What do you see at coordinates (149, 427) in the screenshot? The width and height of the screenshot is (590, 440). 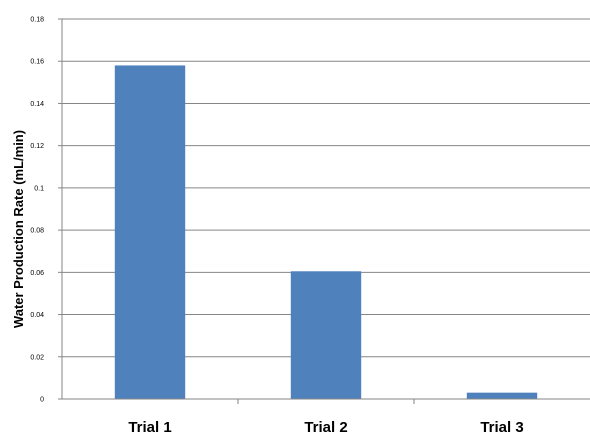 I see `x-category-label: Trial 1` at bounding box center [149, 427].